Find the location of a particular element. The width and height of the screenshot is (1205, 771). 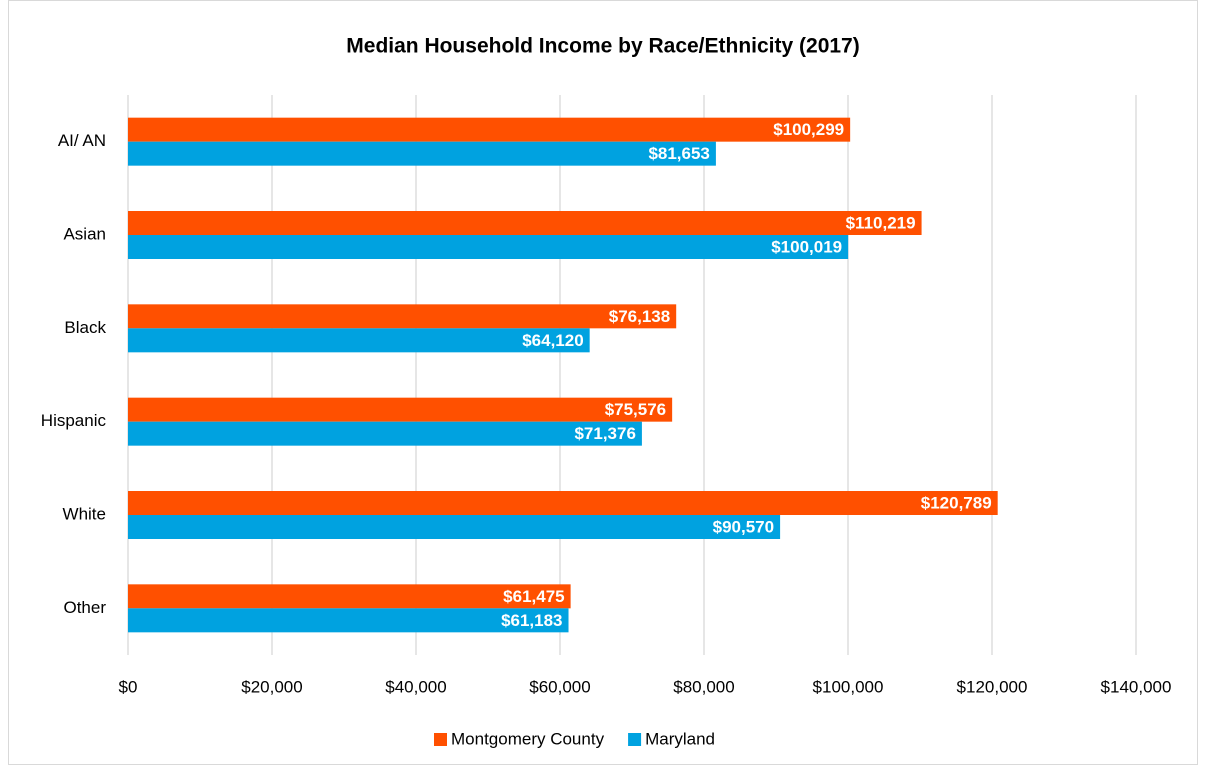

y-tick-label: Asian is located at coordinates (84, 233).